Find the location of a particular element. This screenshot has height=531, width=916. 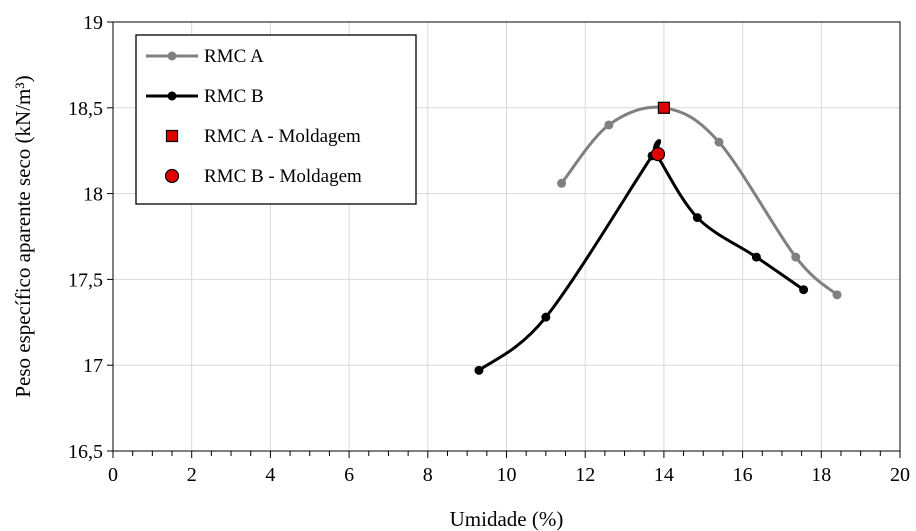

x-tick-label: 10 is located at coordinates (507, 475).